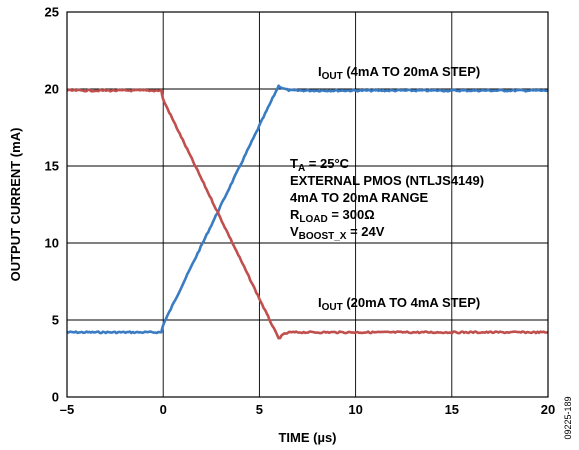 The image size is (579, 450). Describe the element at coordinates (307, 437) in the screenshot. I see `x-axis-label: TIME (µs)` at that location.